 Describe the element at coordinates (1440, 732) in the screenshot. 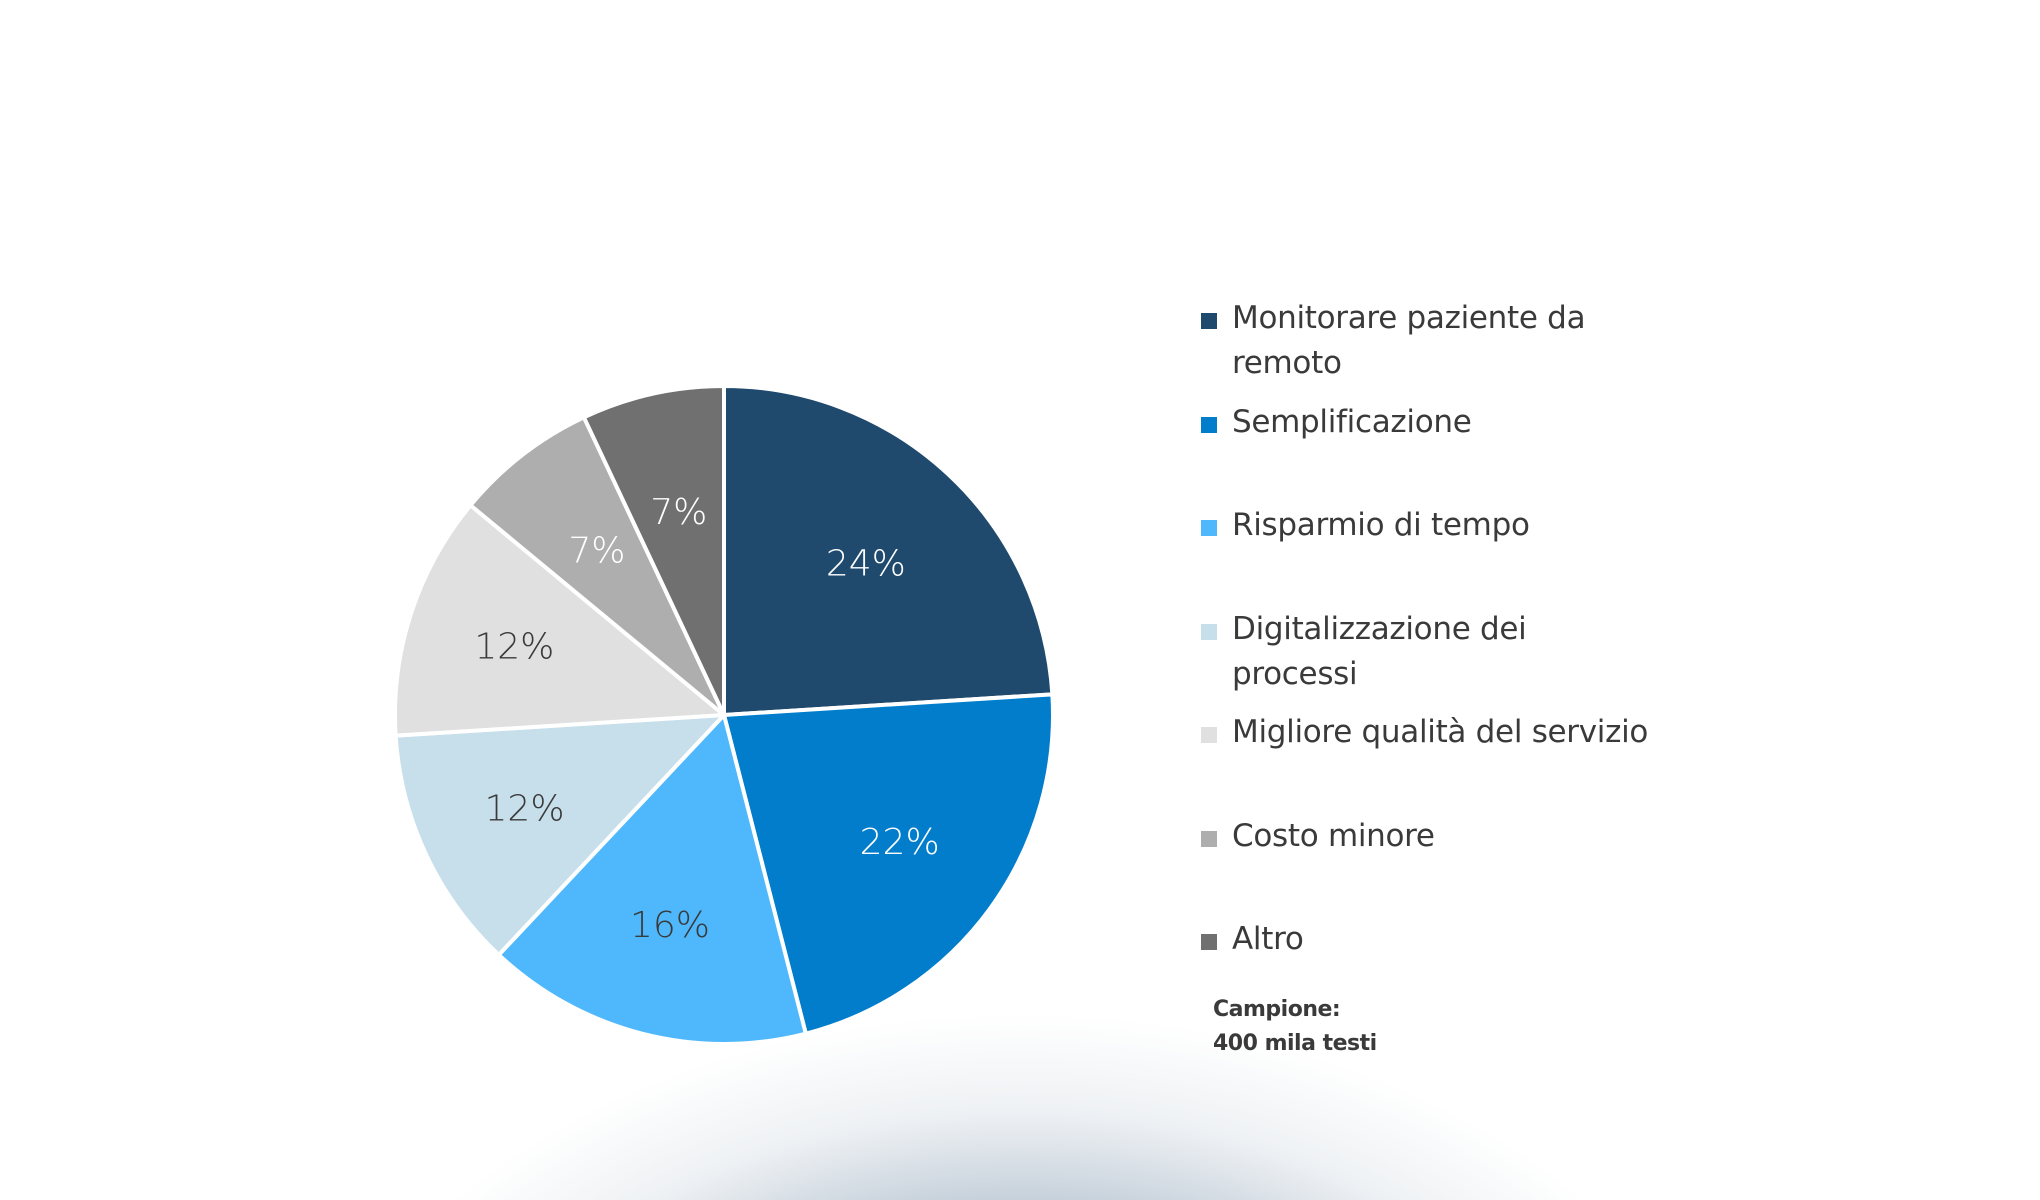

I see `legend-label: Migliore qualità del servizio` at that location.